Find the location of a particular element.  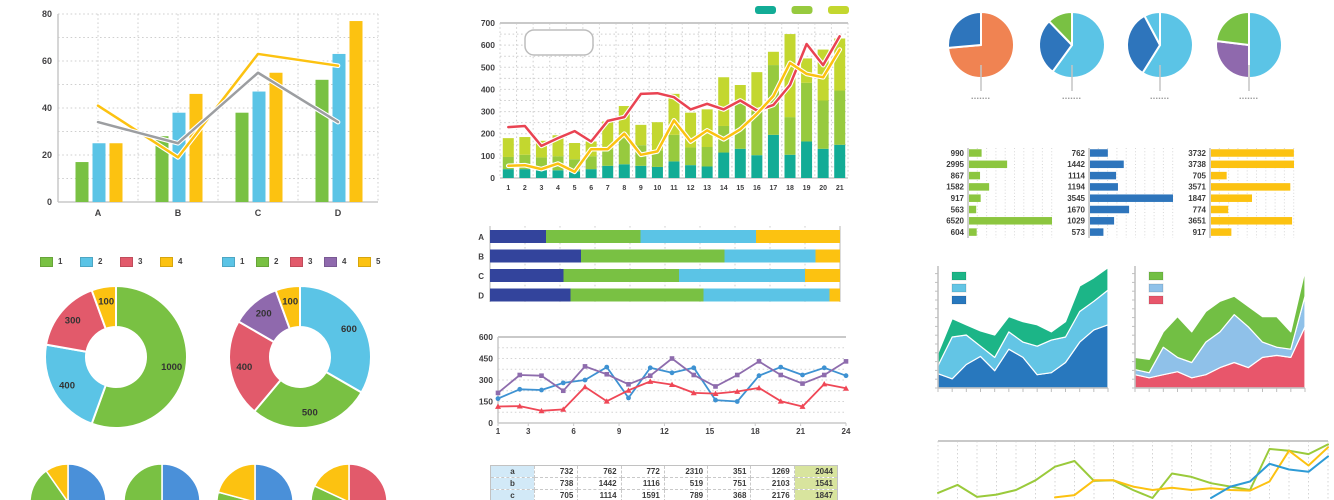

label: 2995 is located at coordinates (955, 164).